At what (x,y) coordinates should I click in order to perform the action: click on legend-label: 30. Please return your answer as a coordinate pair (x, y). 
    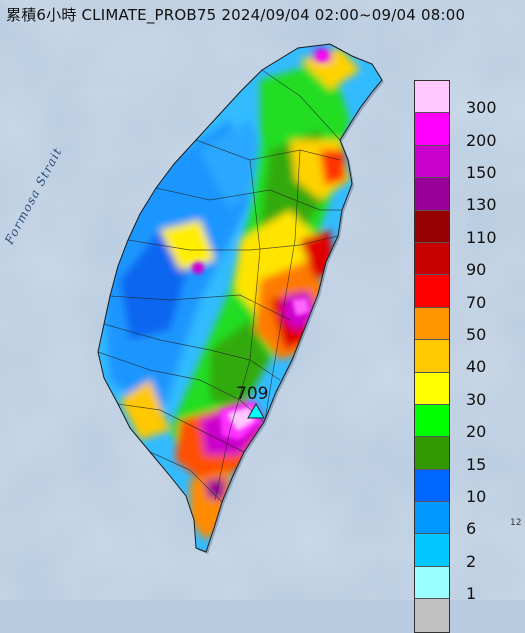
    Looking at the image, I should click on (476, 399).